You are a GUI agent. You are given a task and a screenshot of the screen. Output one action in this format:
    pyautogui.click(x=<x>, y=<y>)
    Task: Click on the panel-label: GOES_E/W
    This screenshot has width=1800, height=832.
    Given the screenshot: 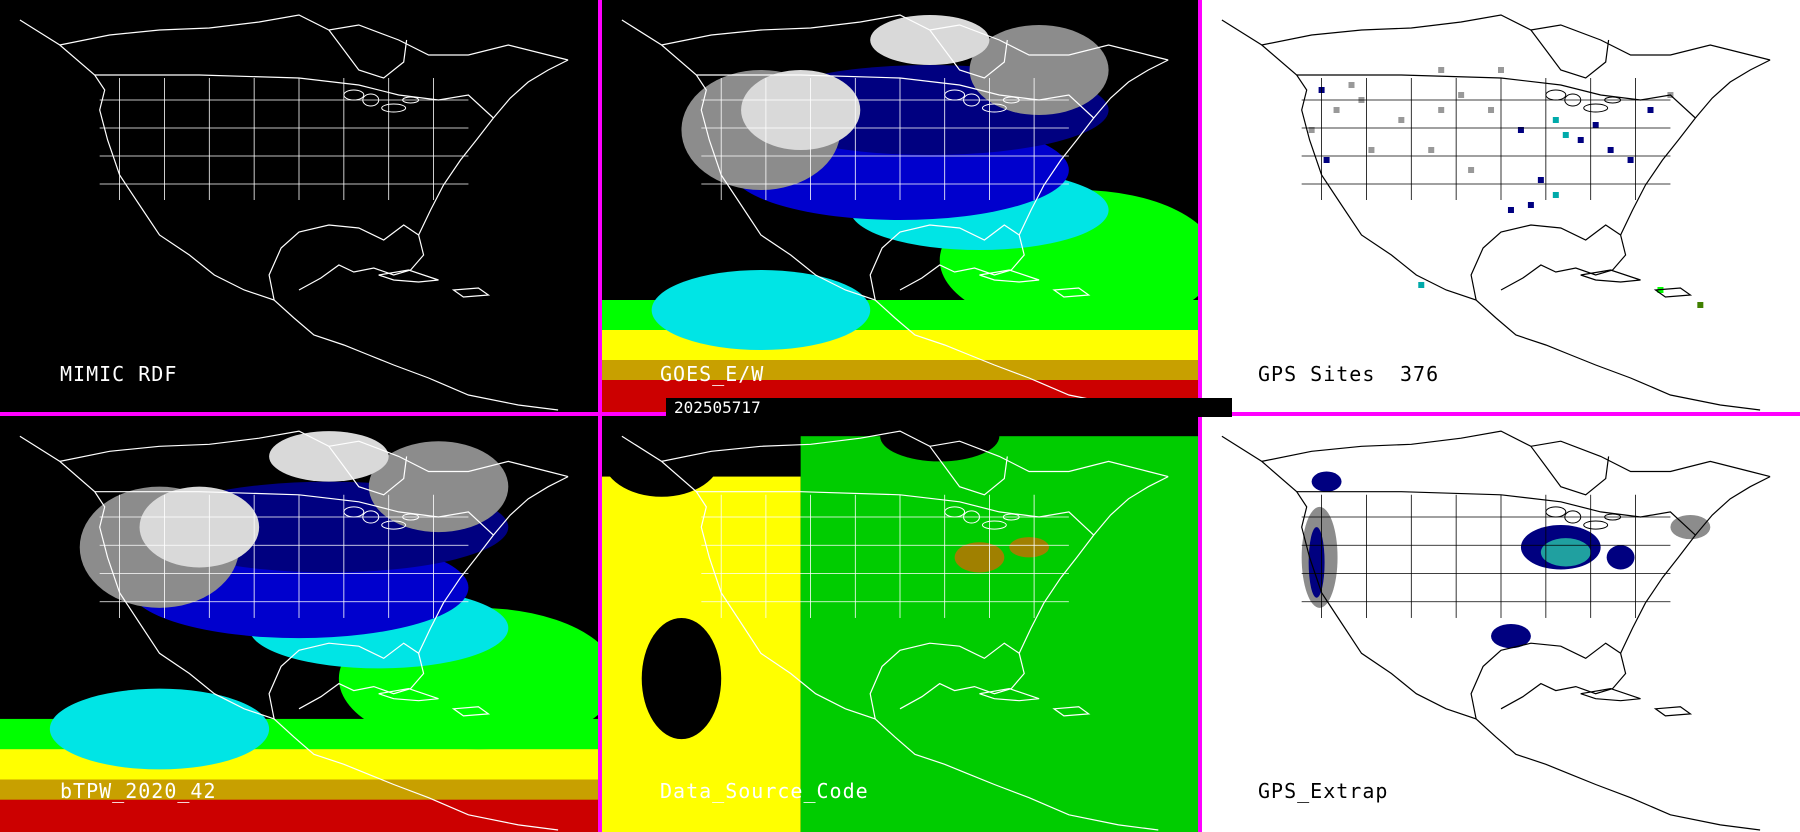 What is the action you would take?
    pyautogui.click(x=712, y=374)
    